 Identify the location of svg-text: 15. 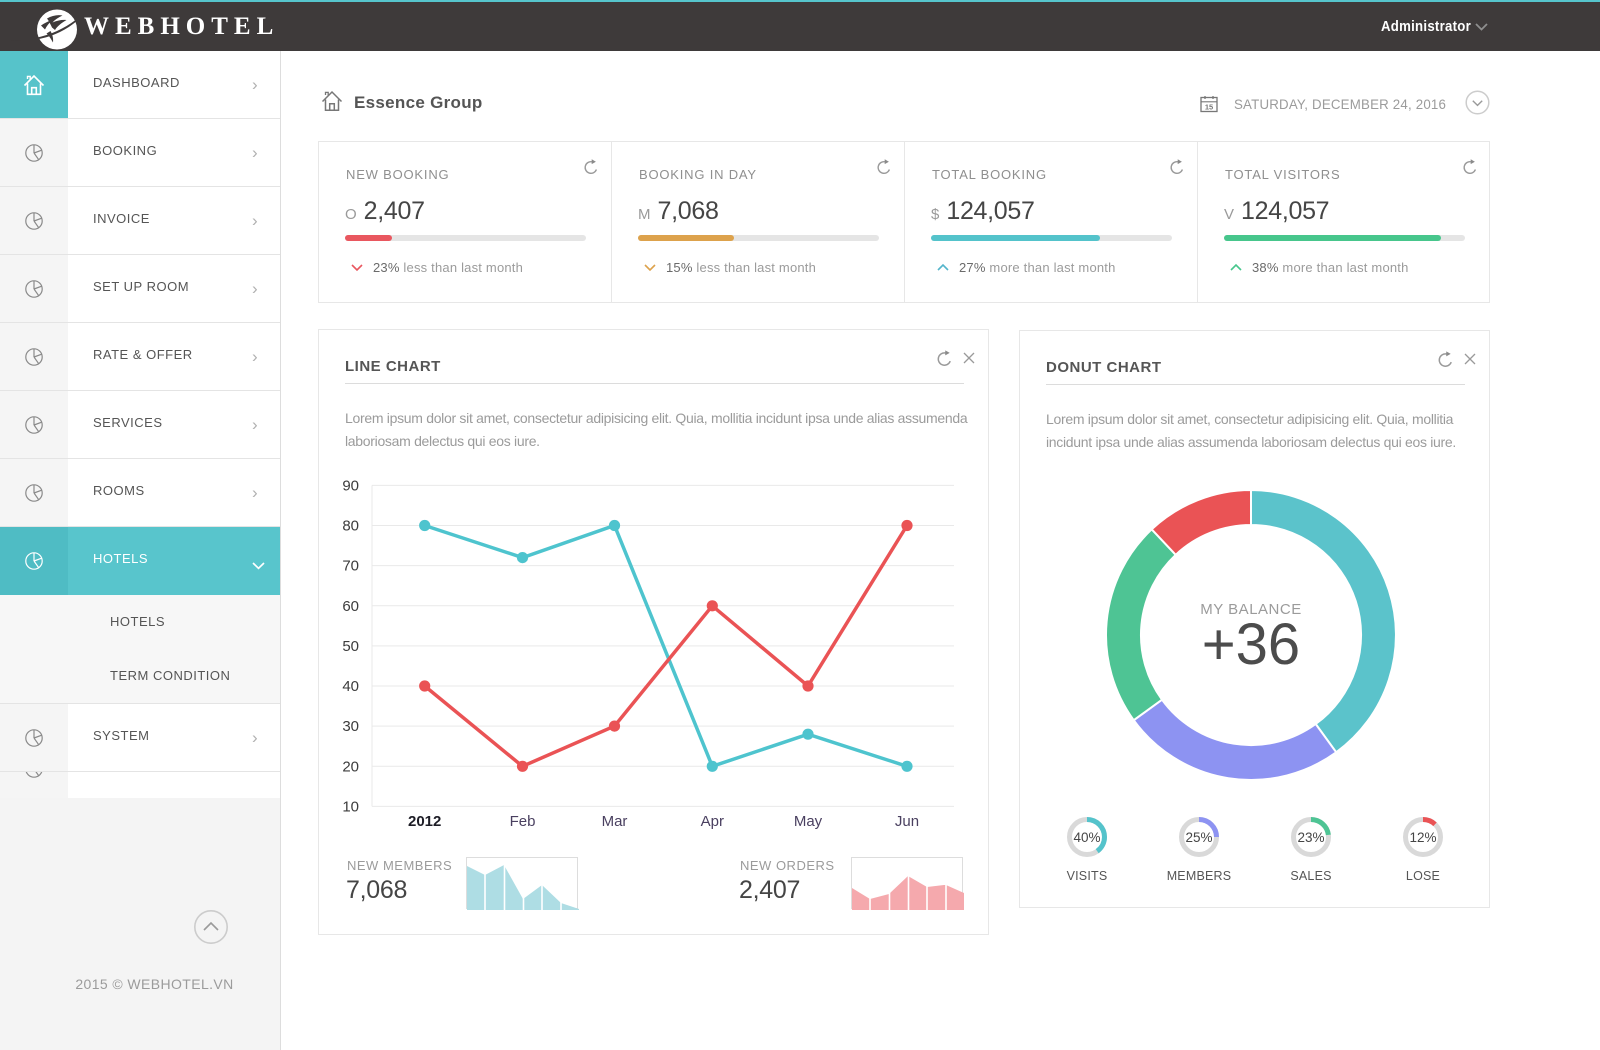
(1209, 107).